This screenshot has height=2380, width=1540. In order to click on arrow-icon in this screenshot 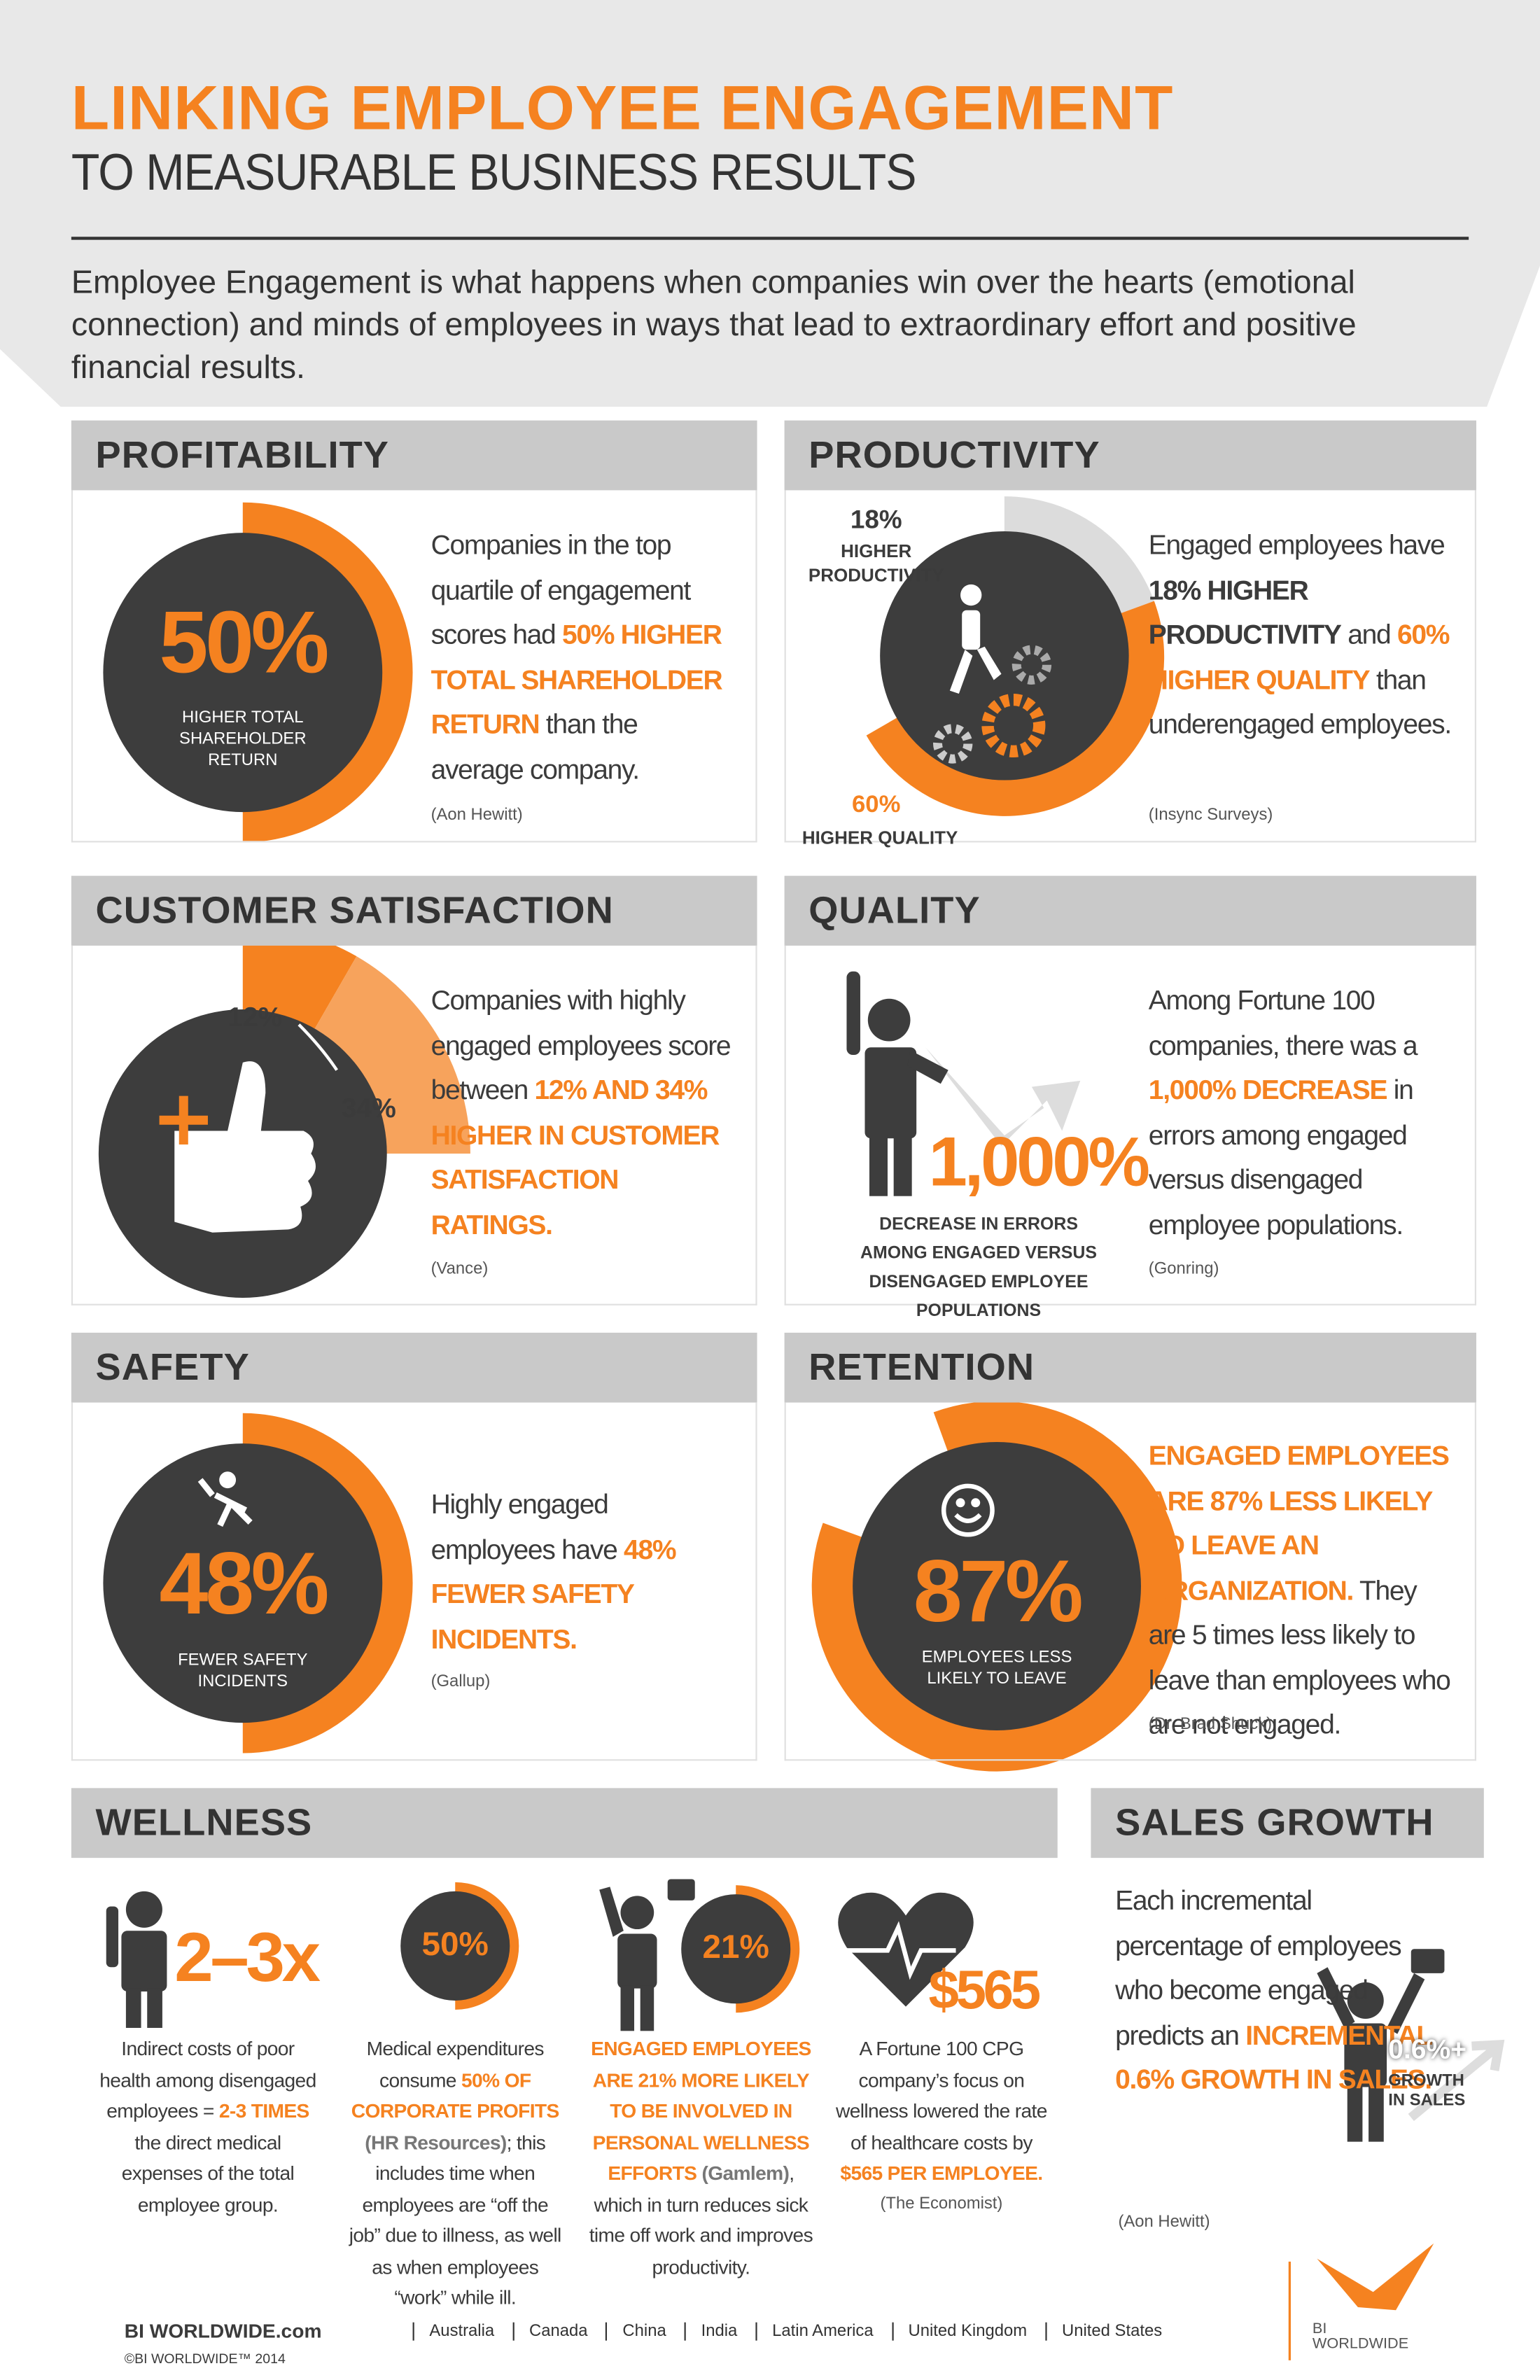, I will do `click(1003, 1097)`.